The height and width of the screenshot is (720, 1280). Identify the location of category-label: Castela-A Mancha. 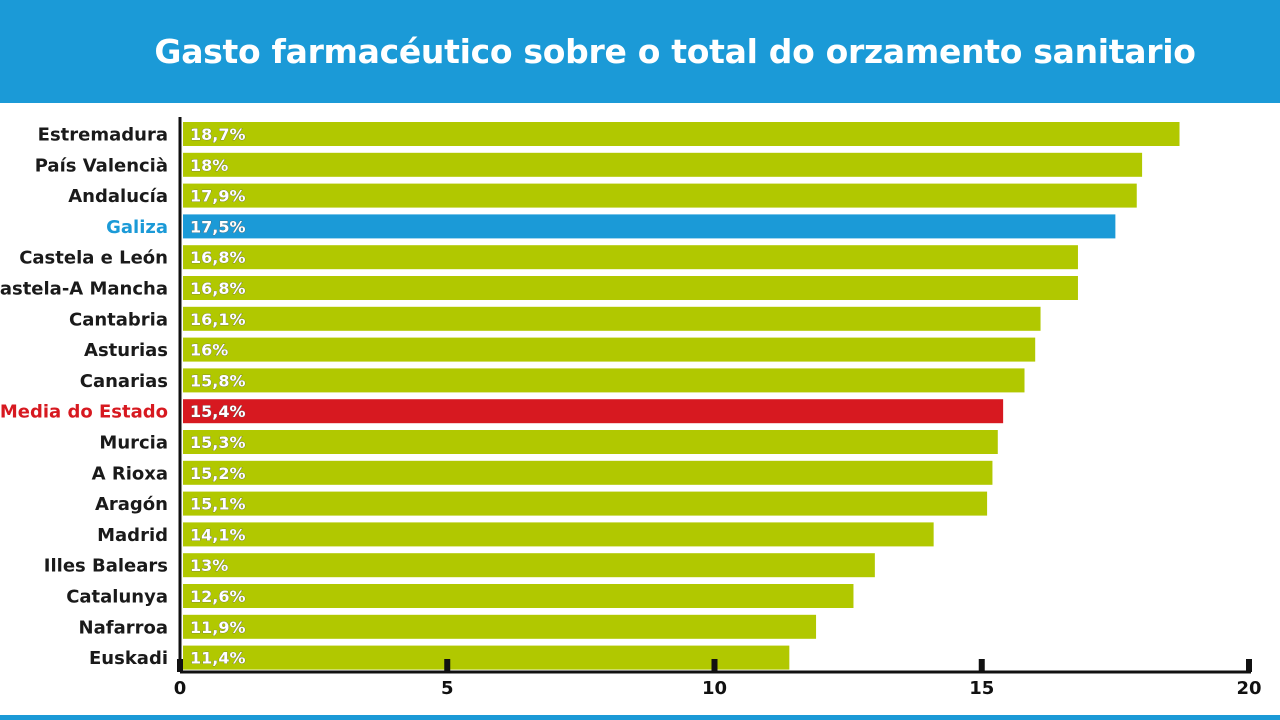
(84, 289).